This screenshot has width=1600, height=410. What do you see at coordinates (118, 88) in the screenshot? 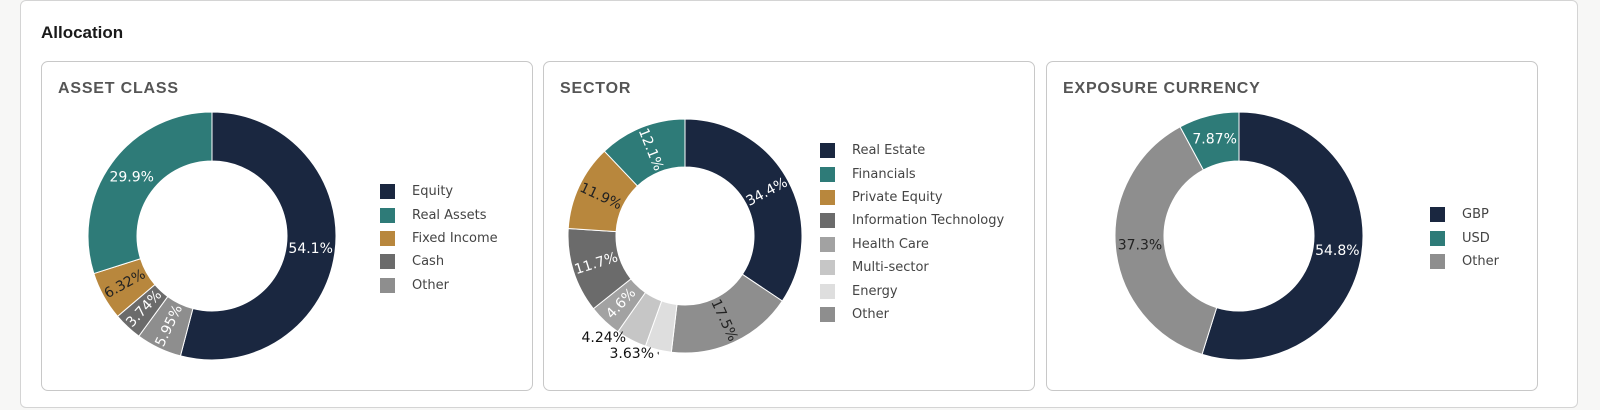
I see `chart-title: ASSET CLASS` at bounding box center [118, 88].